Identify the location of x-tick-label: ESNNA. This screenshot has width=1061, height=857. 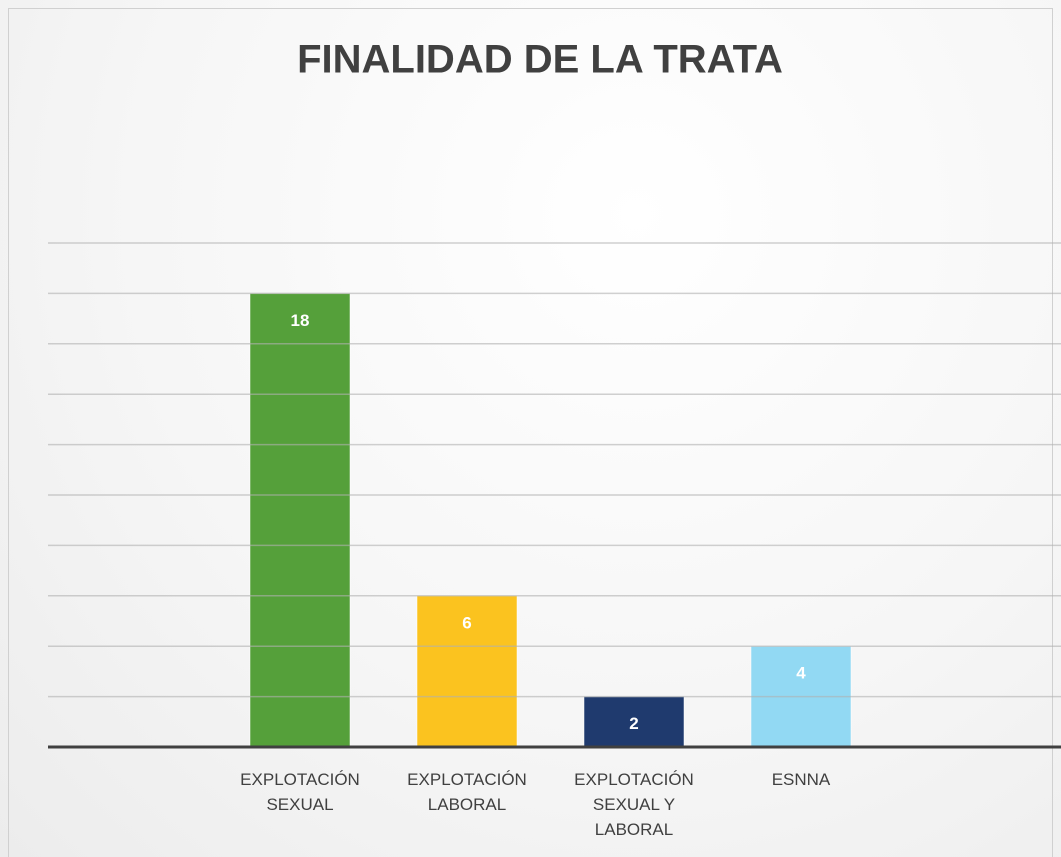
(801, 779).